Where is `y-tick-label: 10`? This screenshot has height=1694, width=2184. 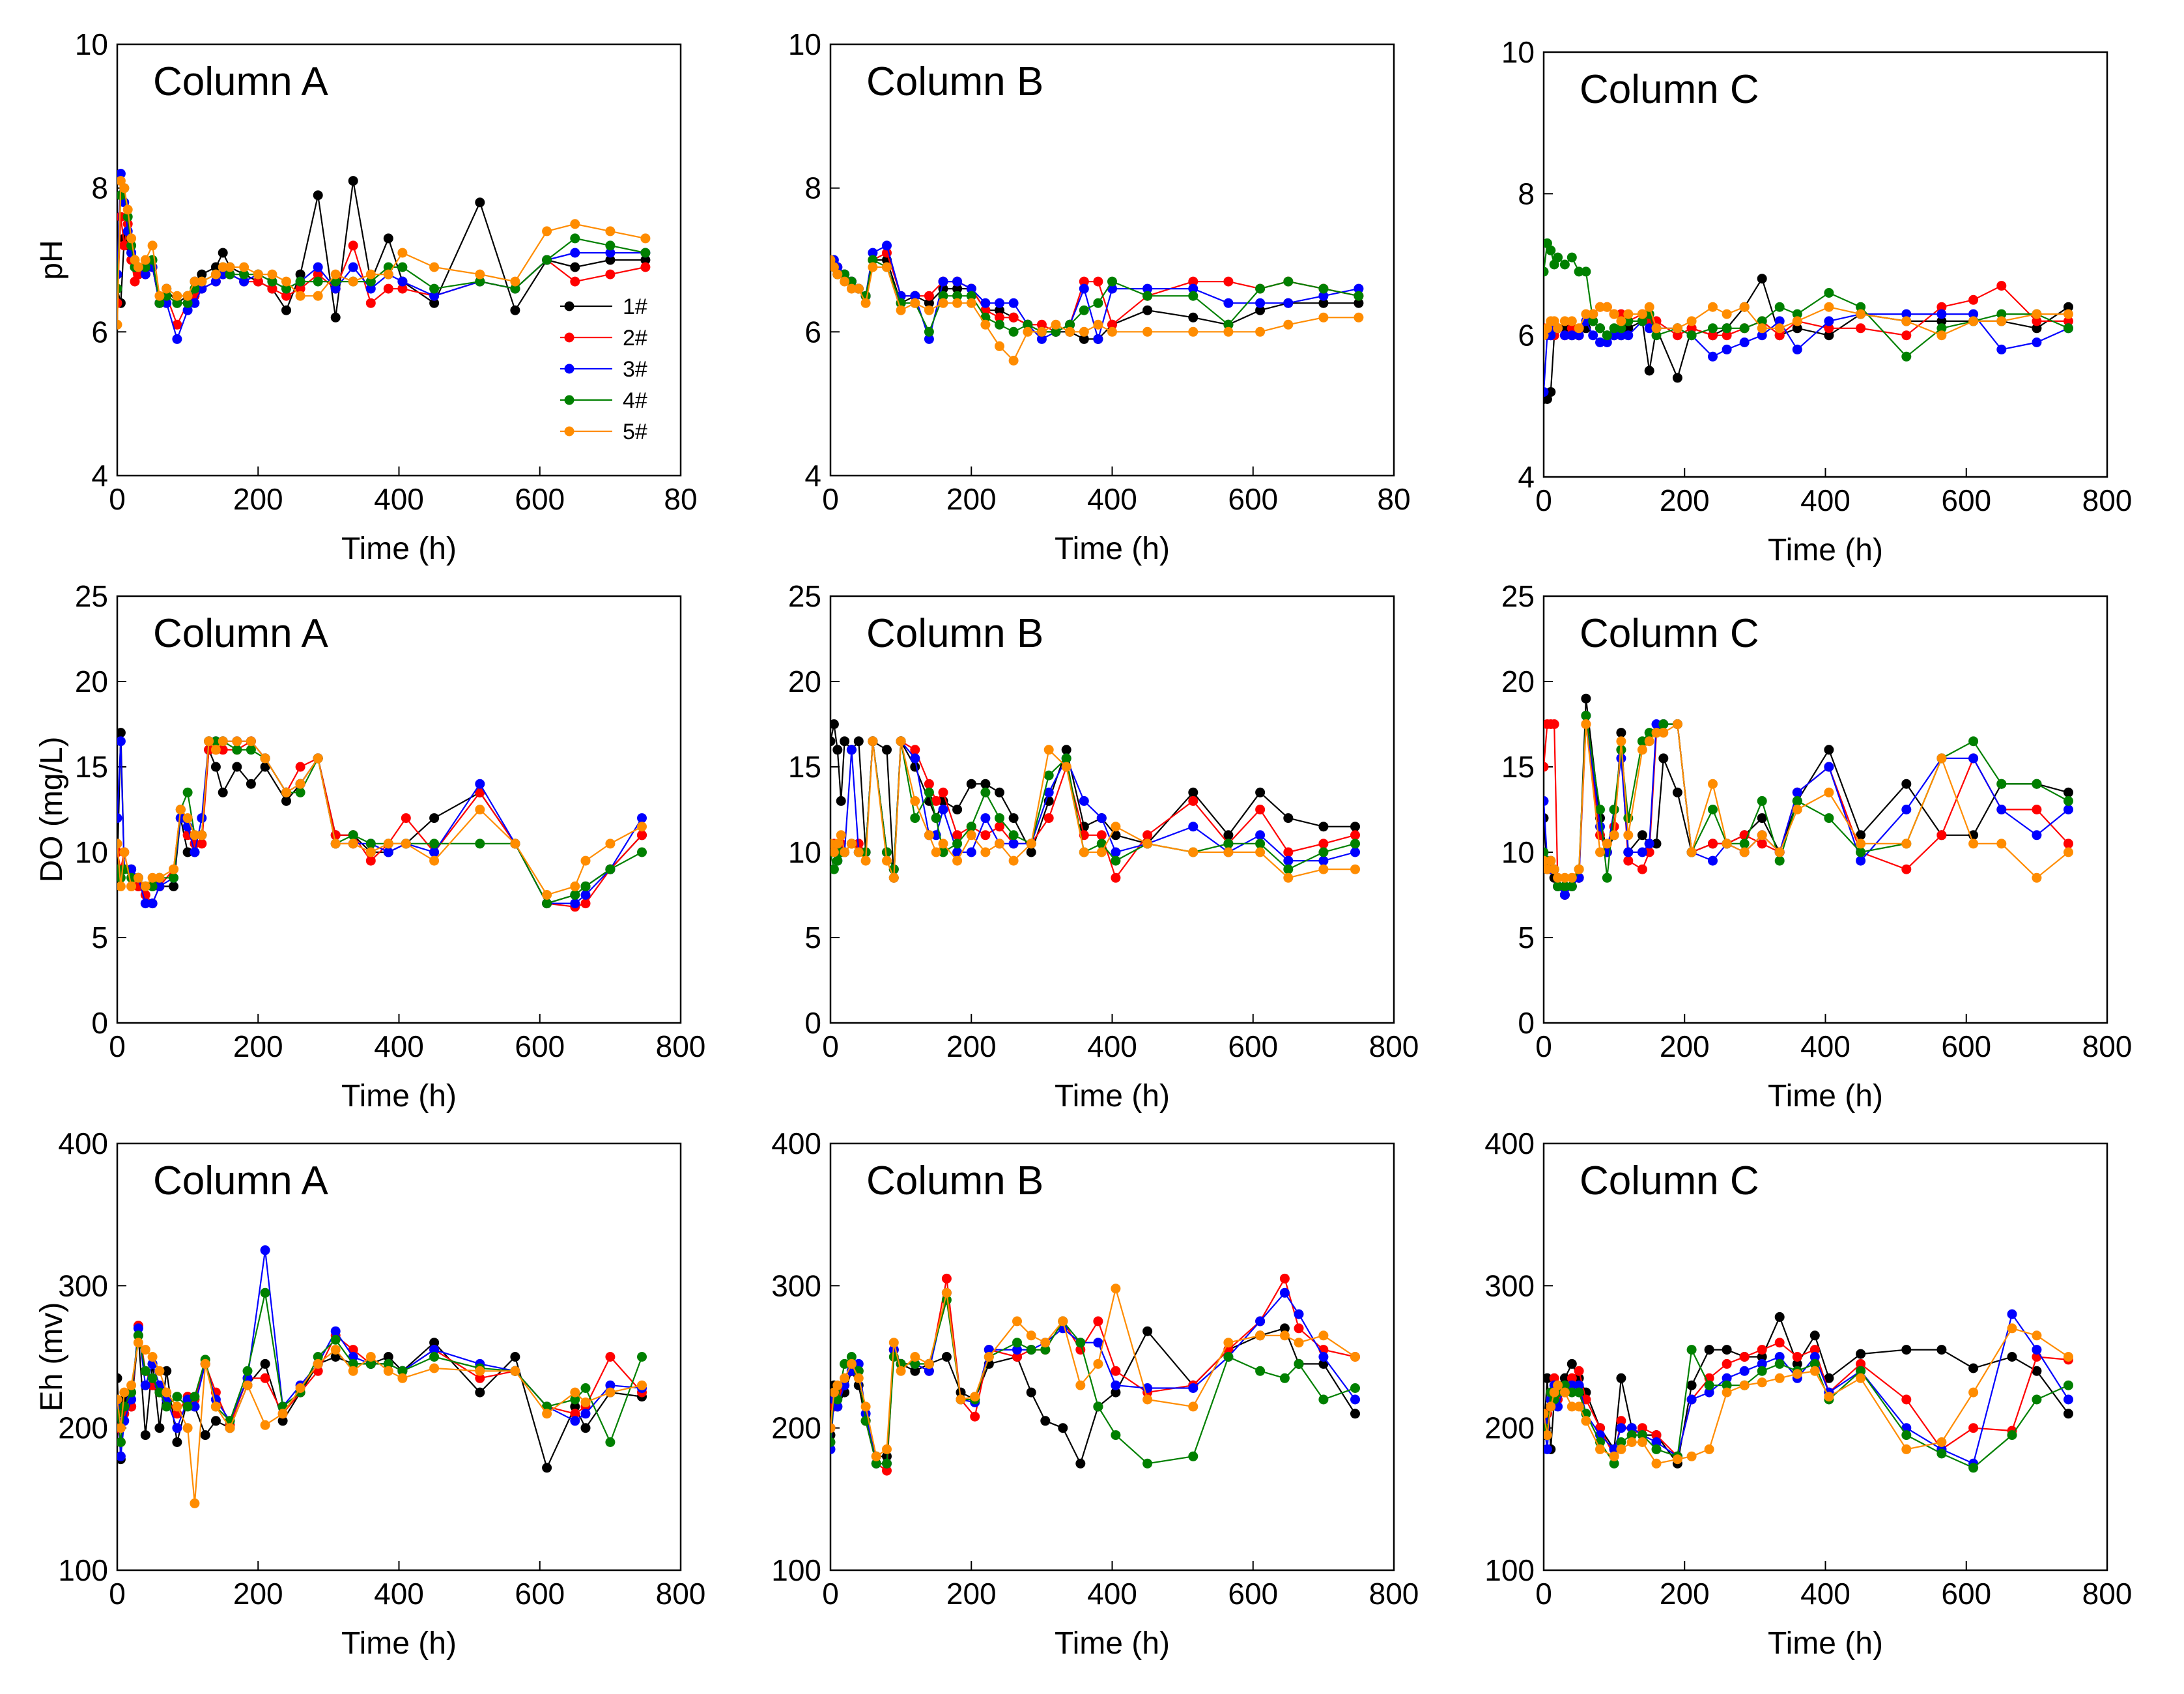
y-tick-label: 10 is located at coordinates (1518, 52).